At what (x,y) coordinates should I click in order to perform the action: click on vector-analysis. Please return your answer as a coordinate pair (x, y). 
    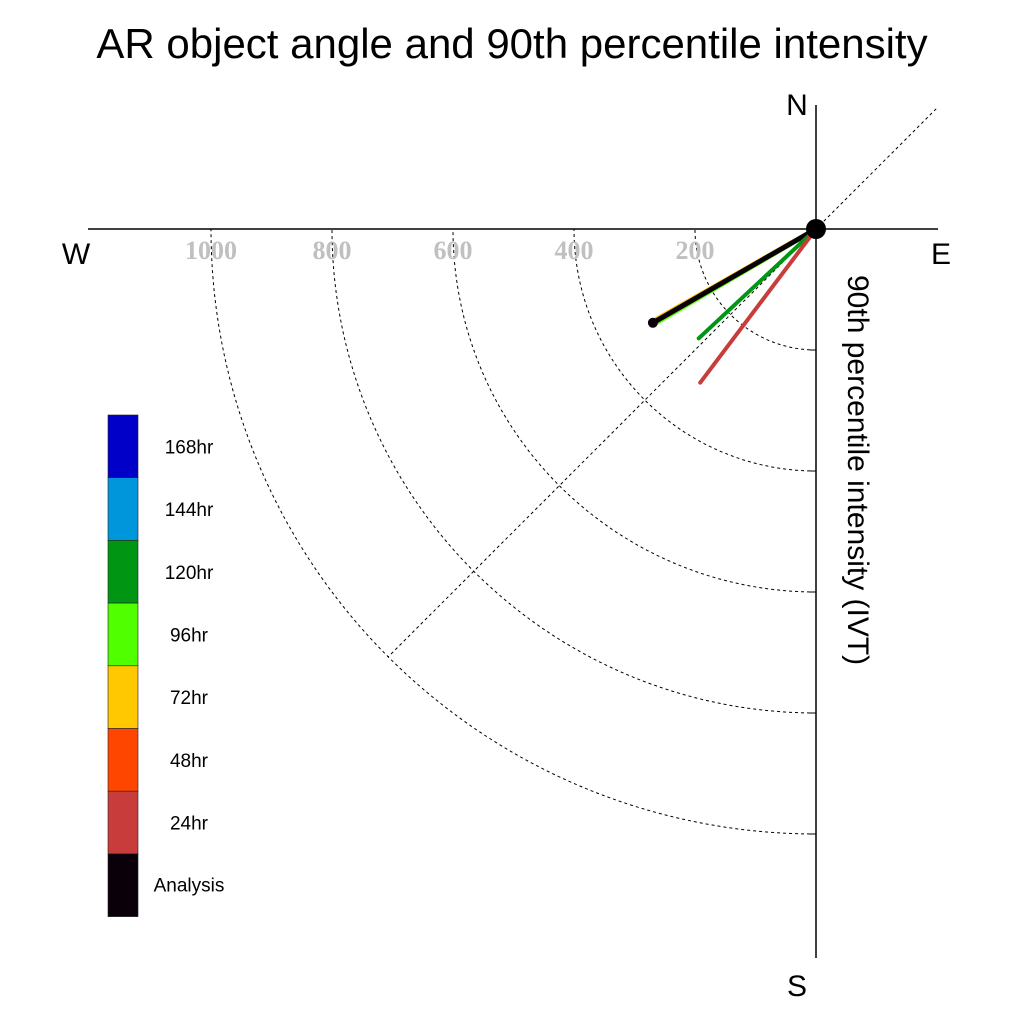
    Looking at the image, I should click on (734, 276).